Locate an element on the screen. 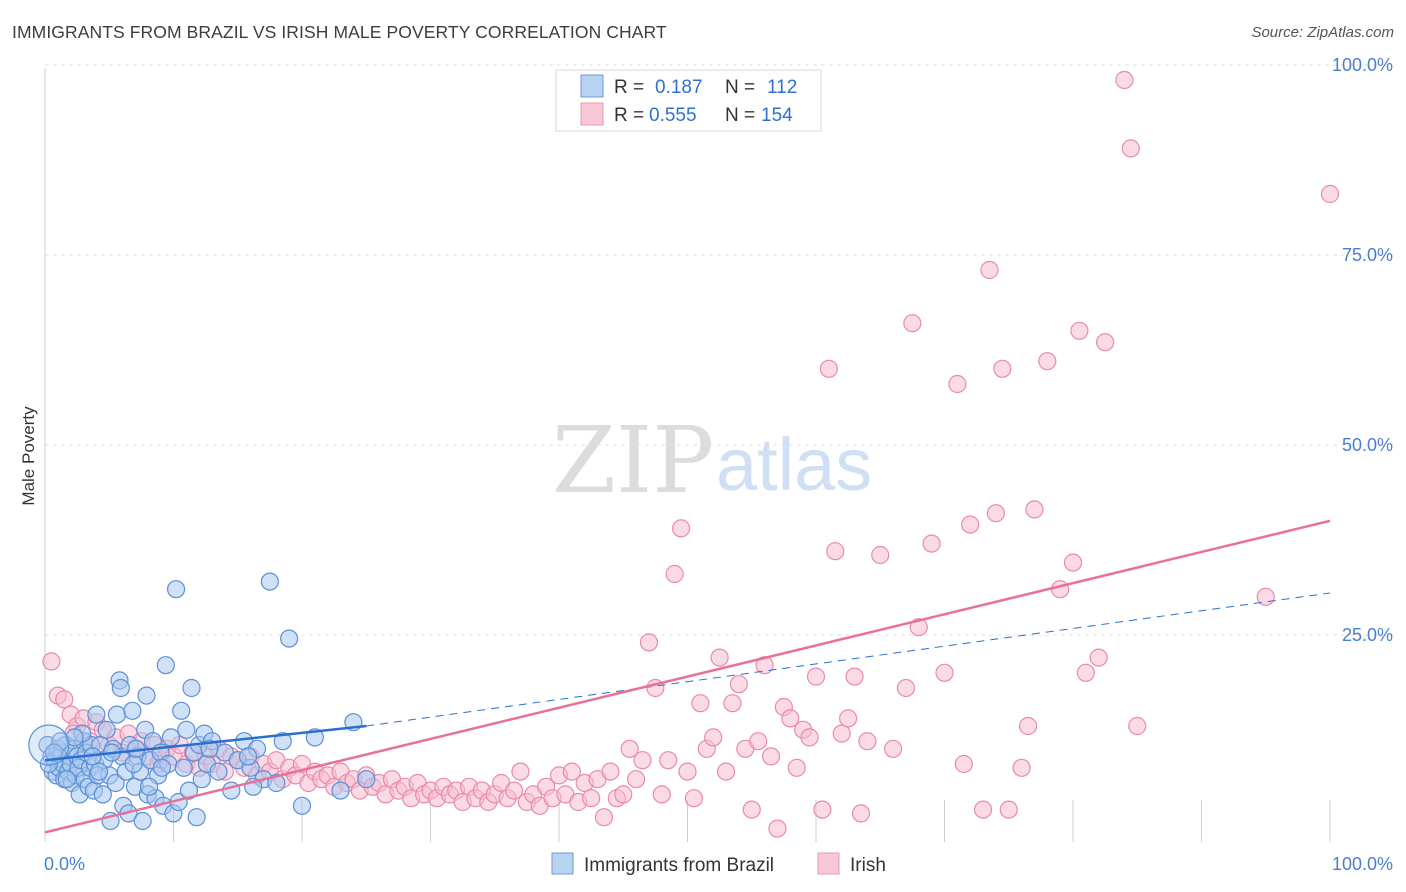 This screenshot has width=1406, height=892. legend-n-value: 154 is located at coordinates (777, 115).